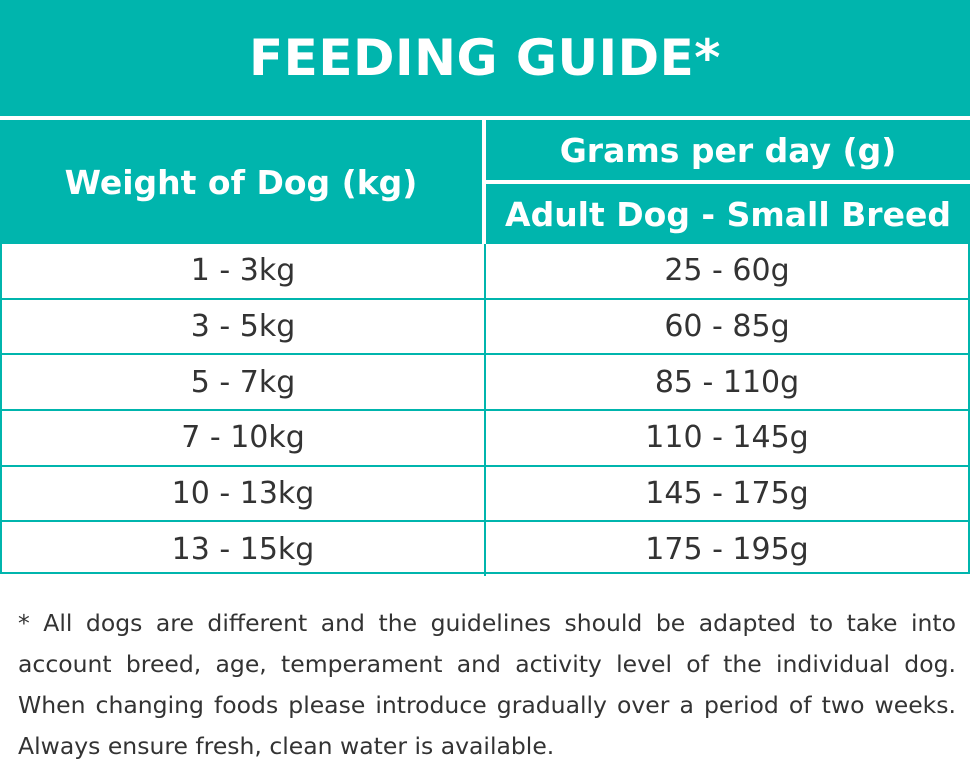 Image resolution: width=970 pixels, height=767 pixels. I want to click on weight-cell: 3 - 5kg, so click(244, 326).